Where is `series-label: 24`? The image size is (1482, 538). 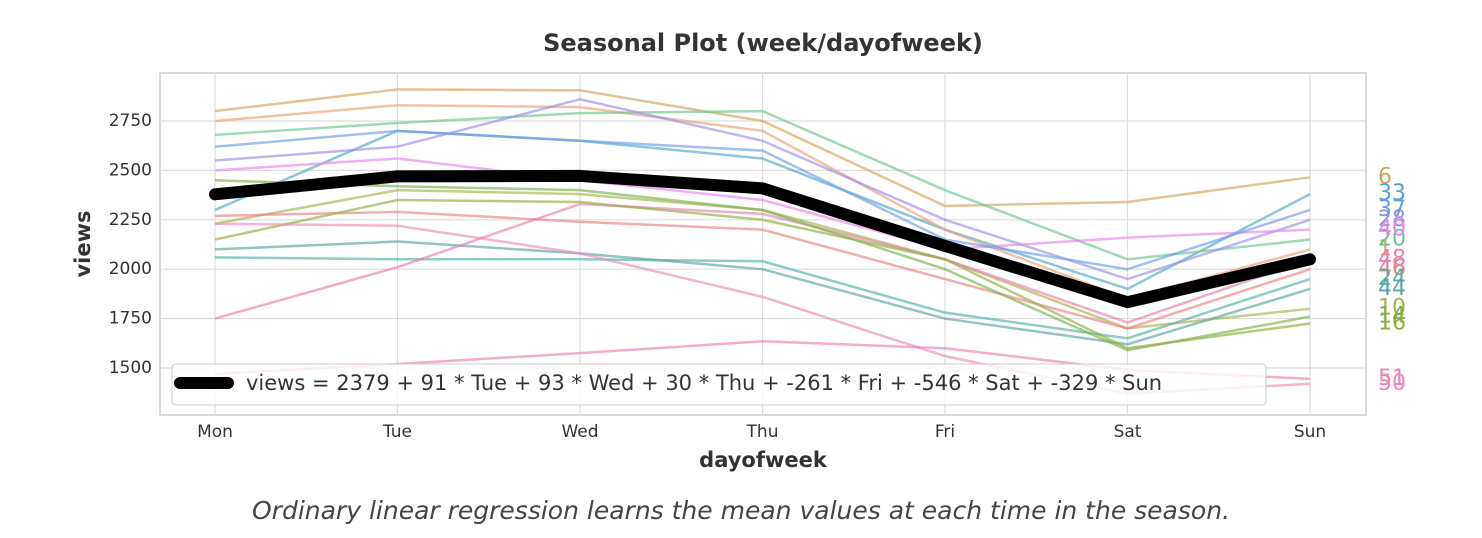 series-label: 24 is located at coordinates (1392, 278).